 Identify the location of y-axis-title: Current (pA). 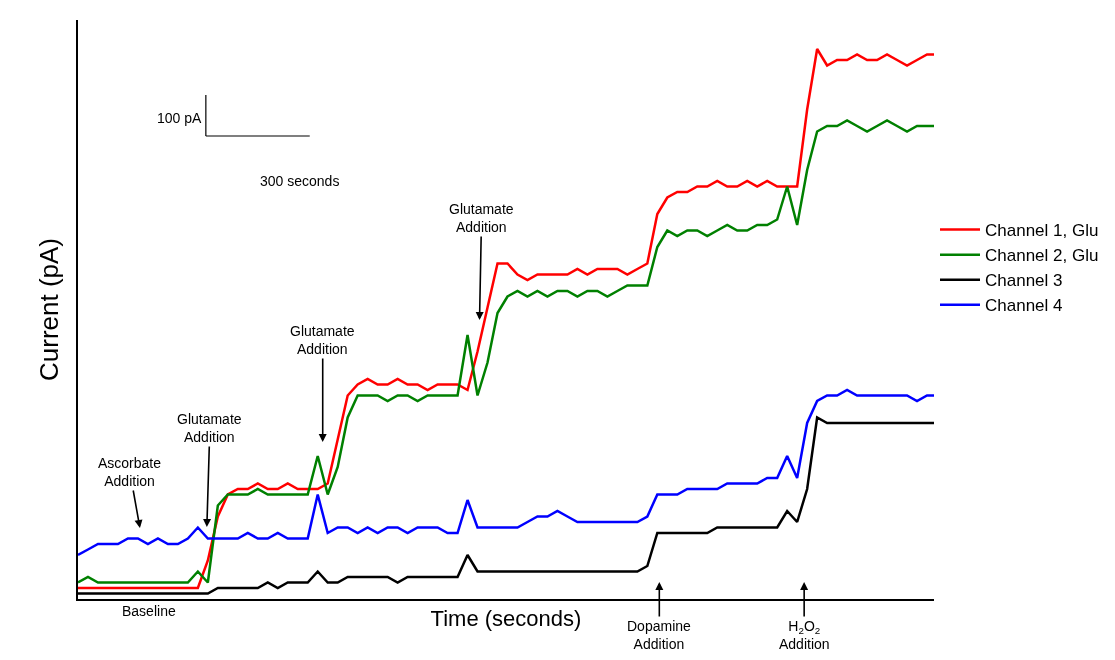
(48, 309).